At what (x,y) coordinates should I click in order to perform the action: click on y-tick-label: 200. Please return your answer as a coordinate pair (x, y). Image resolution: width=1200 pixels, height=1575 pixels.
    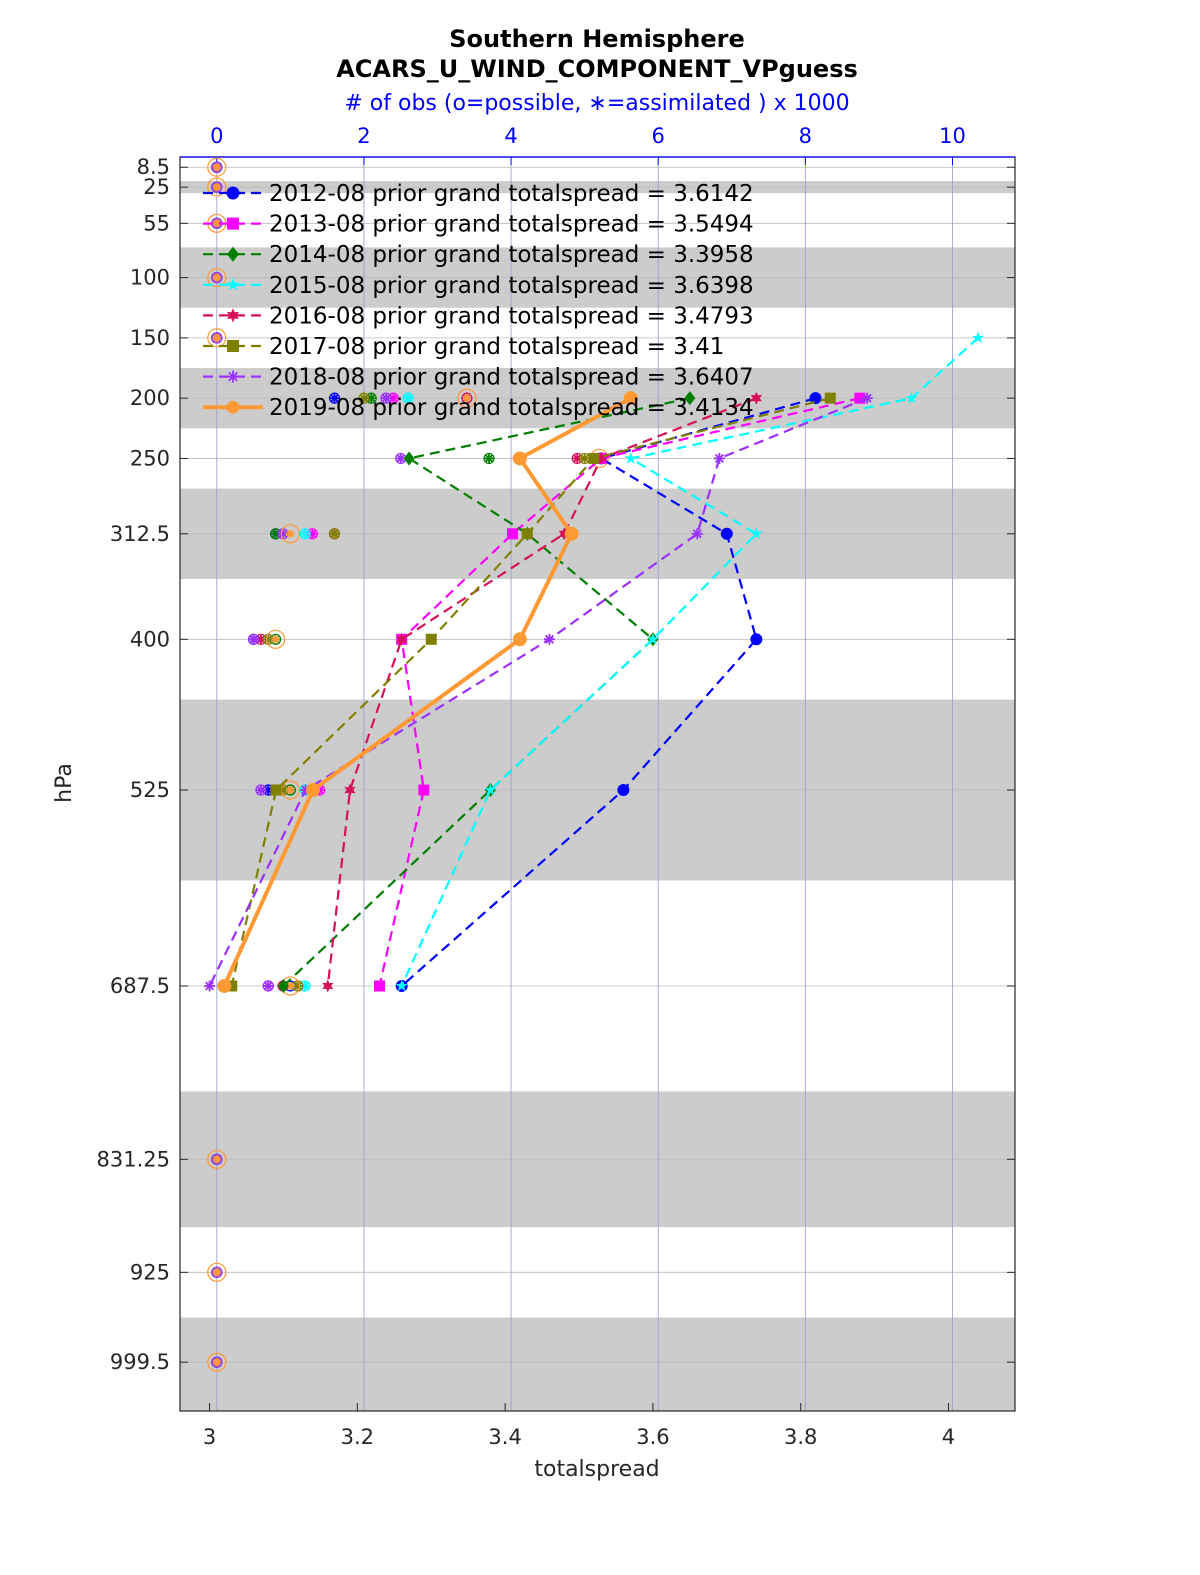
    Looking at the image, I should click on (150, 398).